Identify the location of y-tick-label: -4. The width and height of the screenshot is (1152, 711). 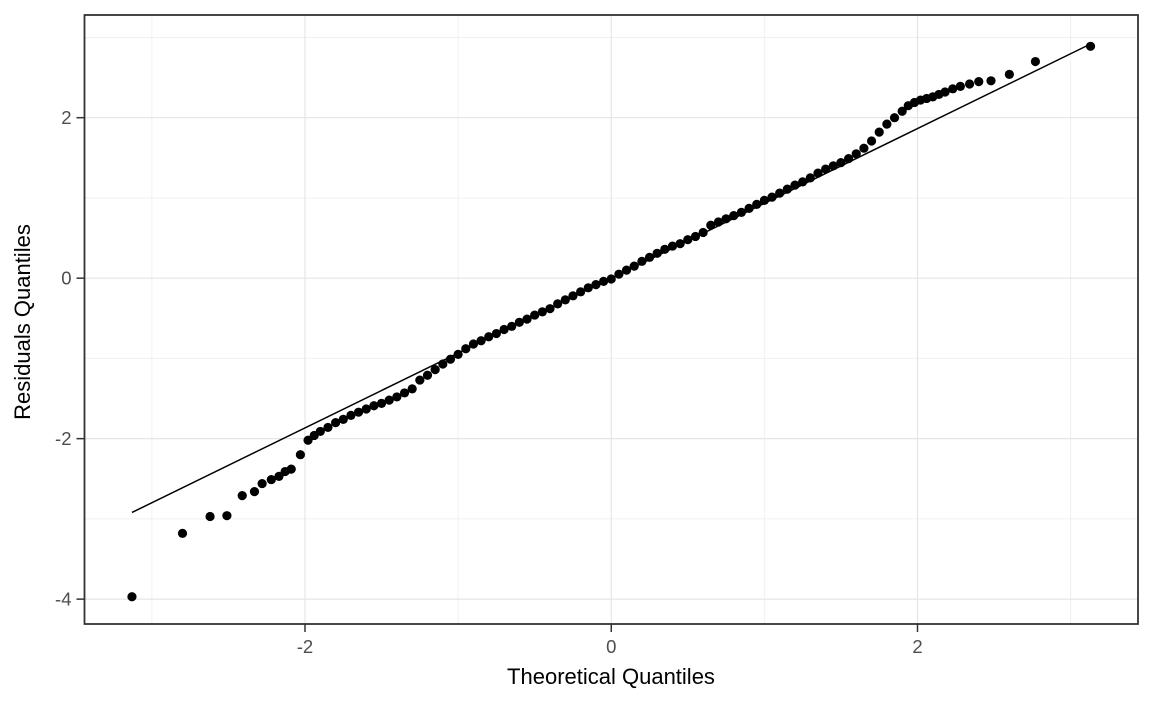
(63, 599).